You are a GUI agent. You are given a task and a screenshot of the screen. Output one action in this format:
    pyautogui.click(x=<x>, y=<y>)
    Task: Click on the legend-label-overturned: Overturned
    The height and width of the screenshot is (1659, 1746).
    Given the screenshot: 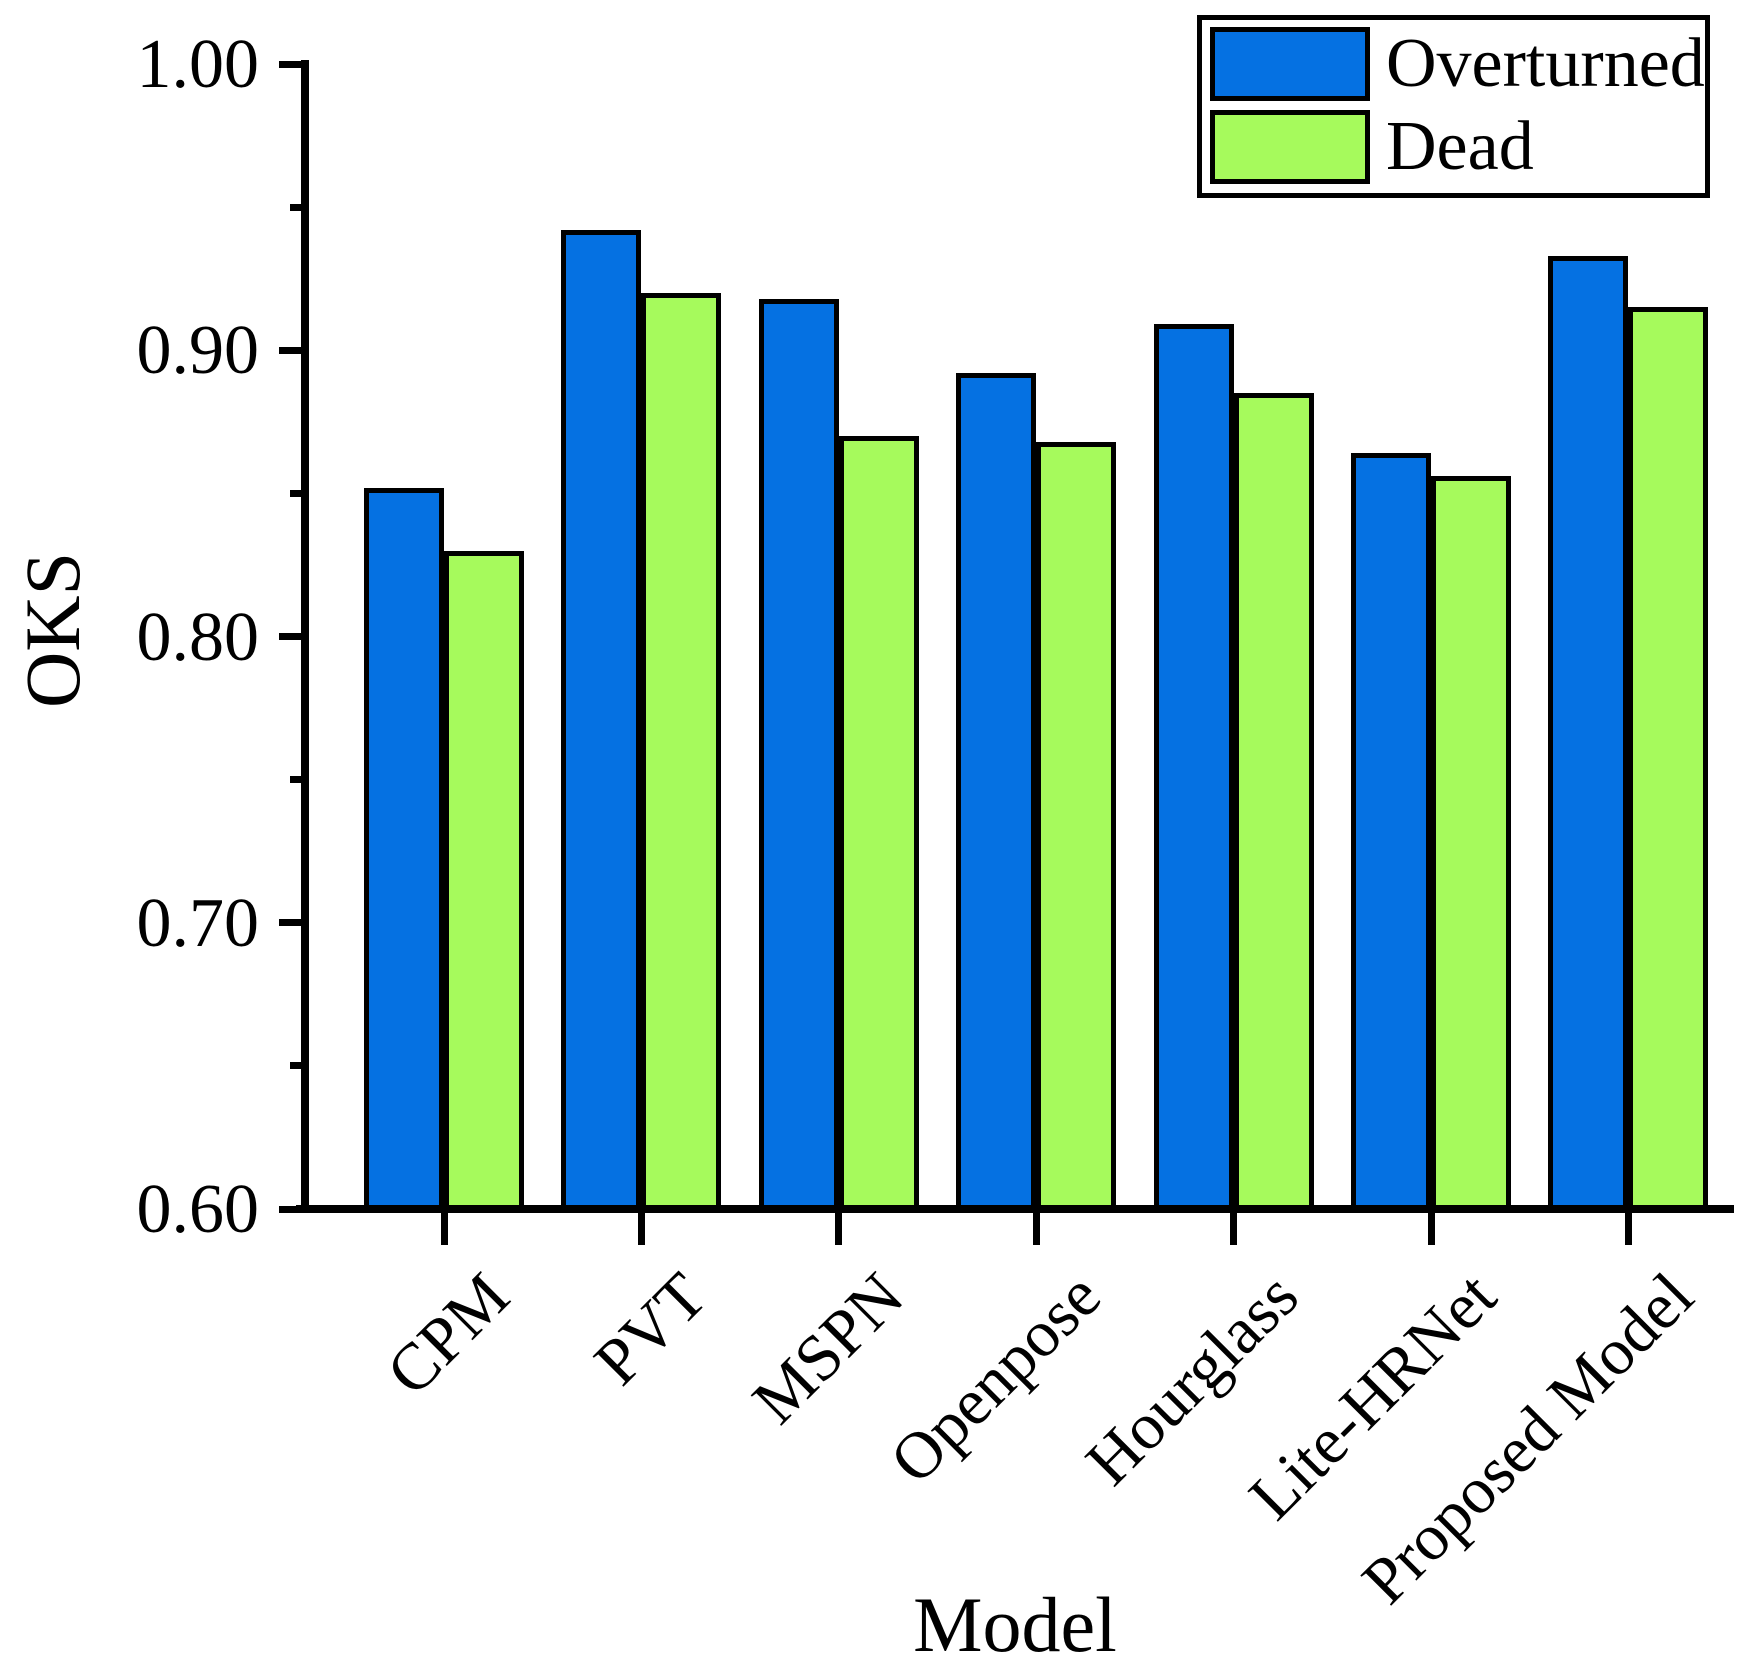 What is the action you would take?
    pyautogui.click(x=1545, y=63)
    